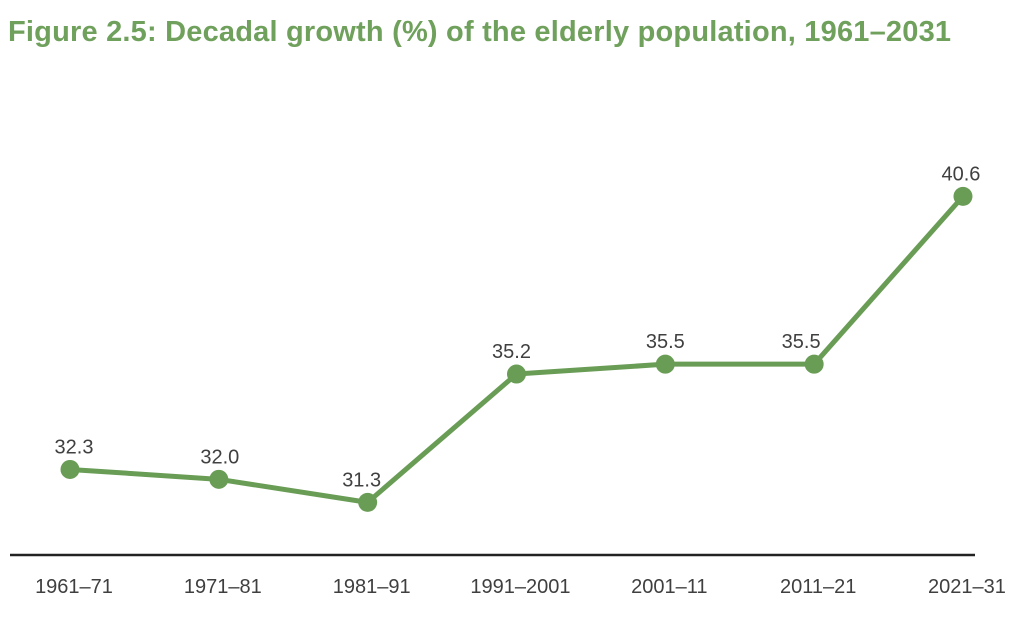  I want to click on data-point-label: 35.2, so click(511, 352).